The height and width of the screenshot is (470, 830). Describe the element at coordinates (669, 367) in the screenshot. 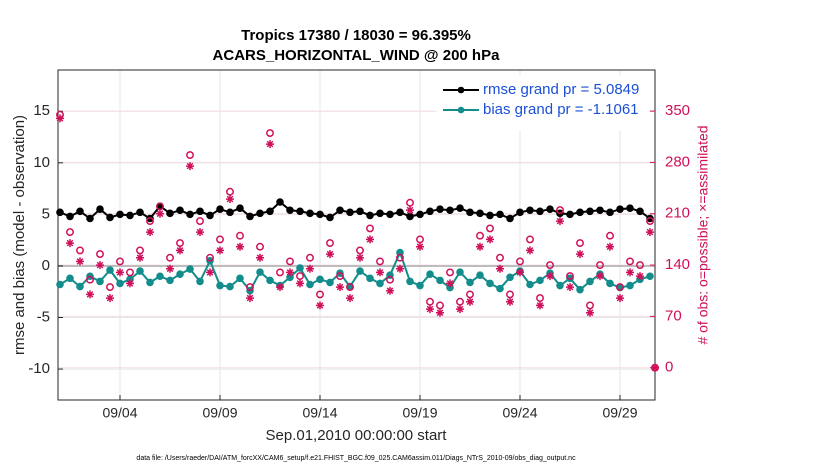

I see `y2-tick-label: 0` at that location.